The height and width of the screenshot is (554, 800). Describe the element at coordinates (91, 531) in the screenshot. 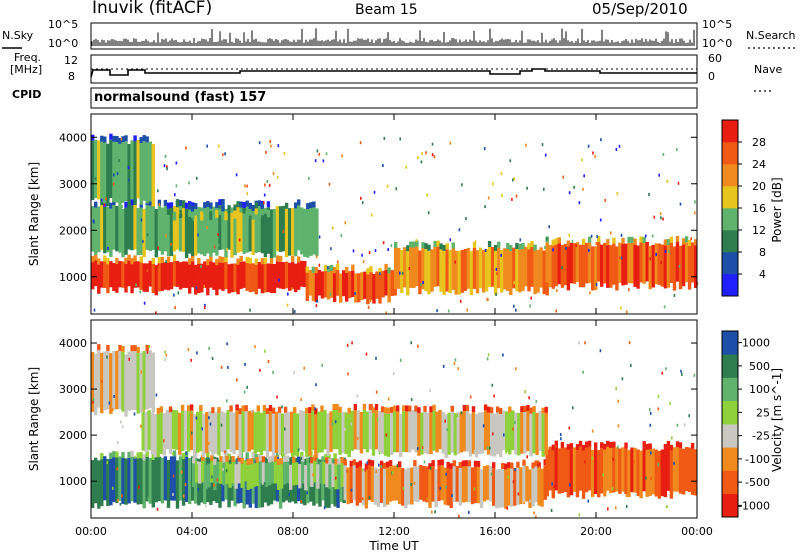

I see `x-tick-label: 00:00` at that location.